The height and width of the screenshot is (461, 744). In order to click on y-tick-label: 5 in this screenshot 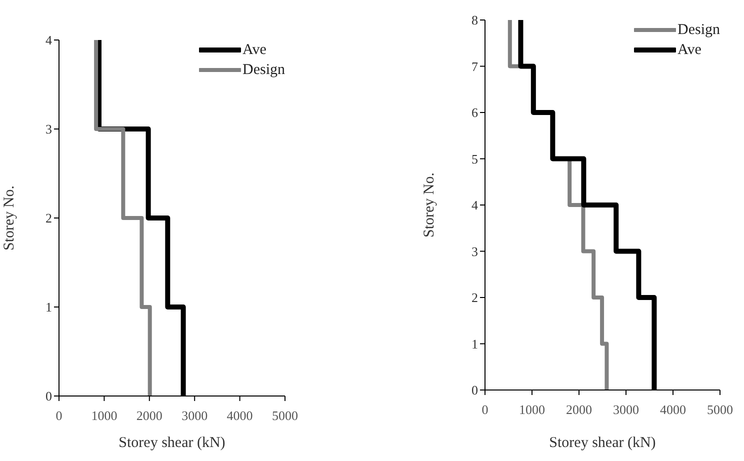, I will do `click(475, 158)`.